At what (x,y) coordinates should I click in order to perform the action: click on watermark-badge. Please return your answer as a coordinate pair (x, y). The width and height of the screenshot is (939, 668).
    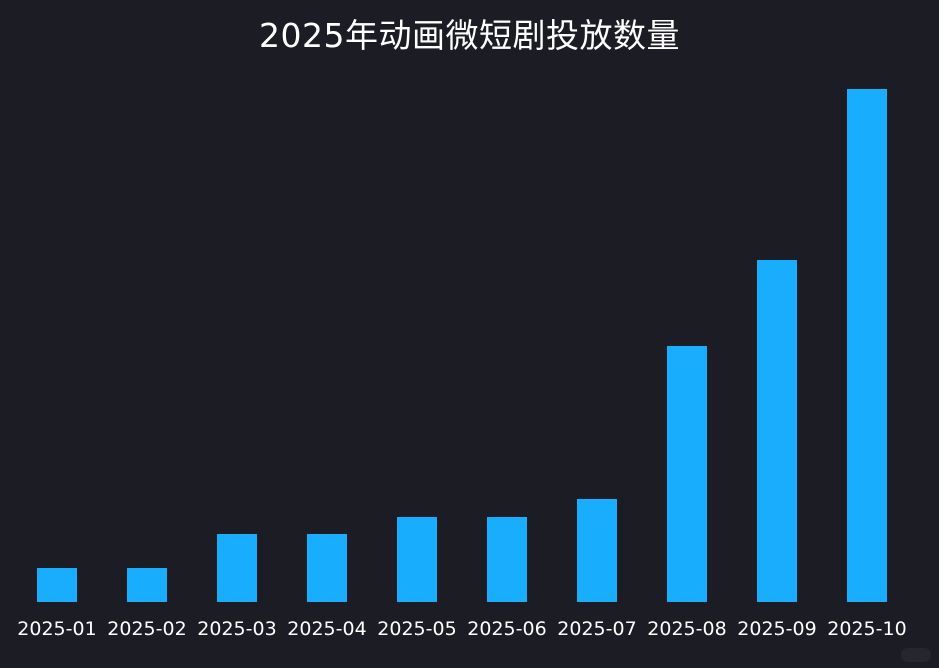
    Looking at the image, I should click on (916, 655).